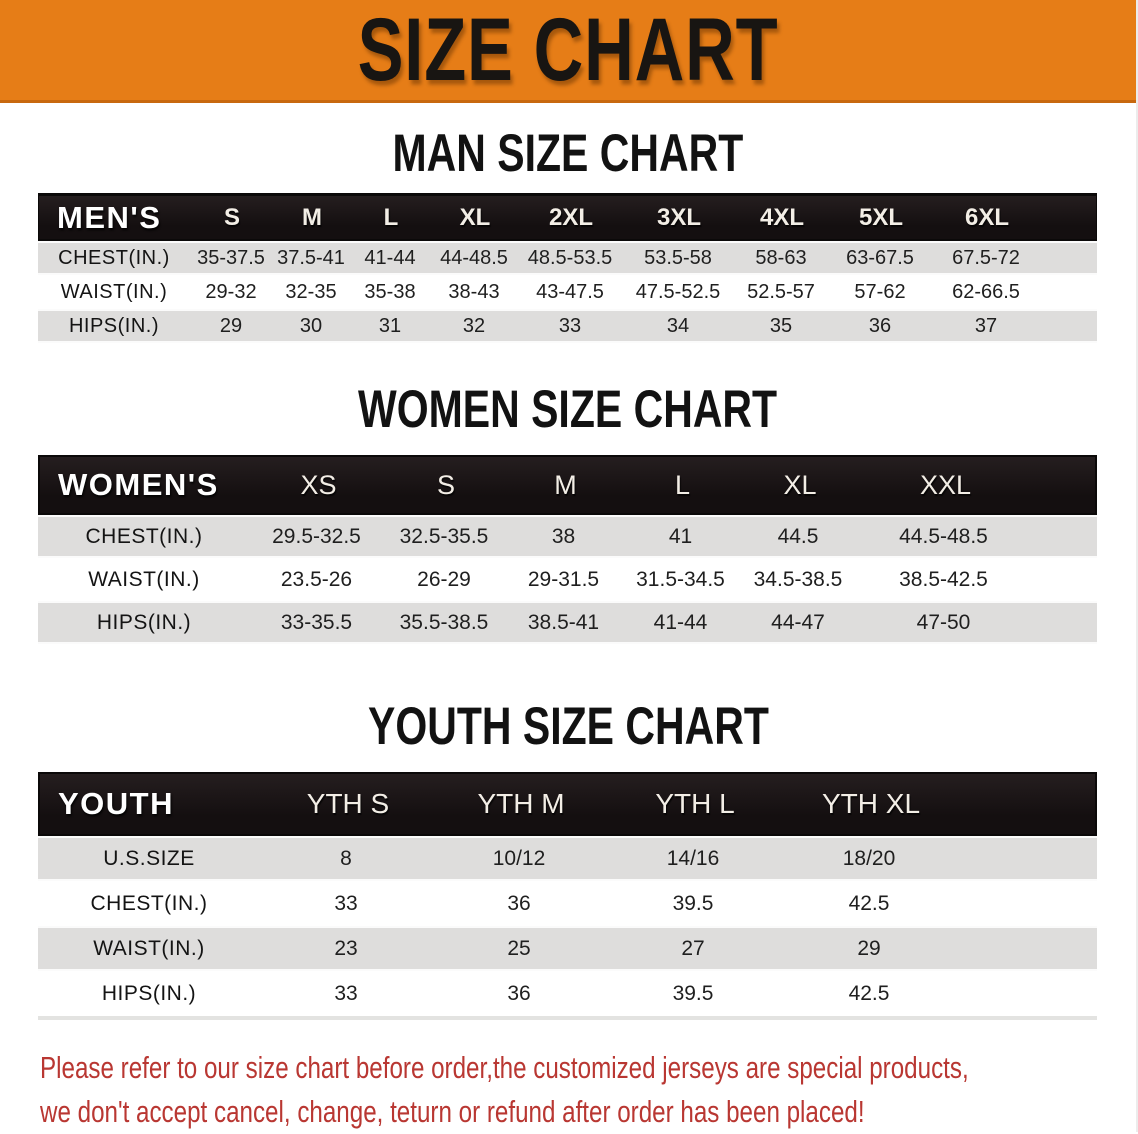 This screenshot has height=1134, width=1138. I want to click on value-cell: 43-47.5, so click(570, 291).